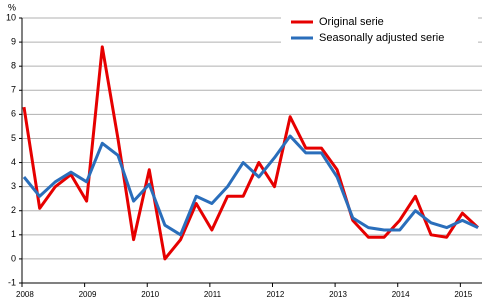 This screenshot has width=494, height=304. What do you see at coordinates (13, 114) in the screenshot?
I see `y-tick-label: 6` at bounding box center [13, 114].